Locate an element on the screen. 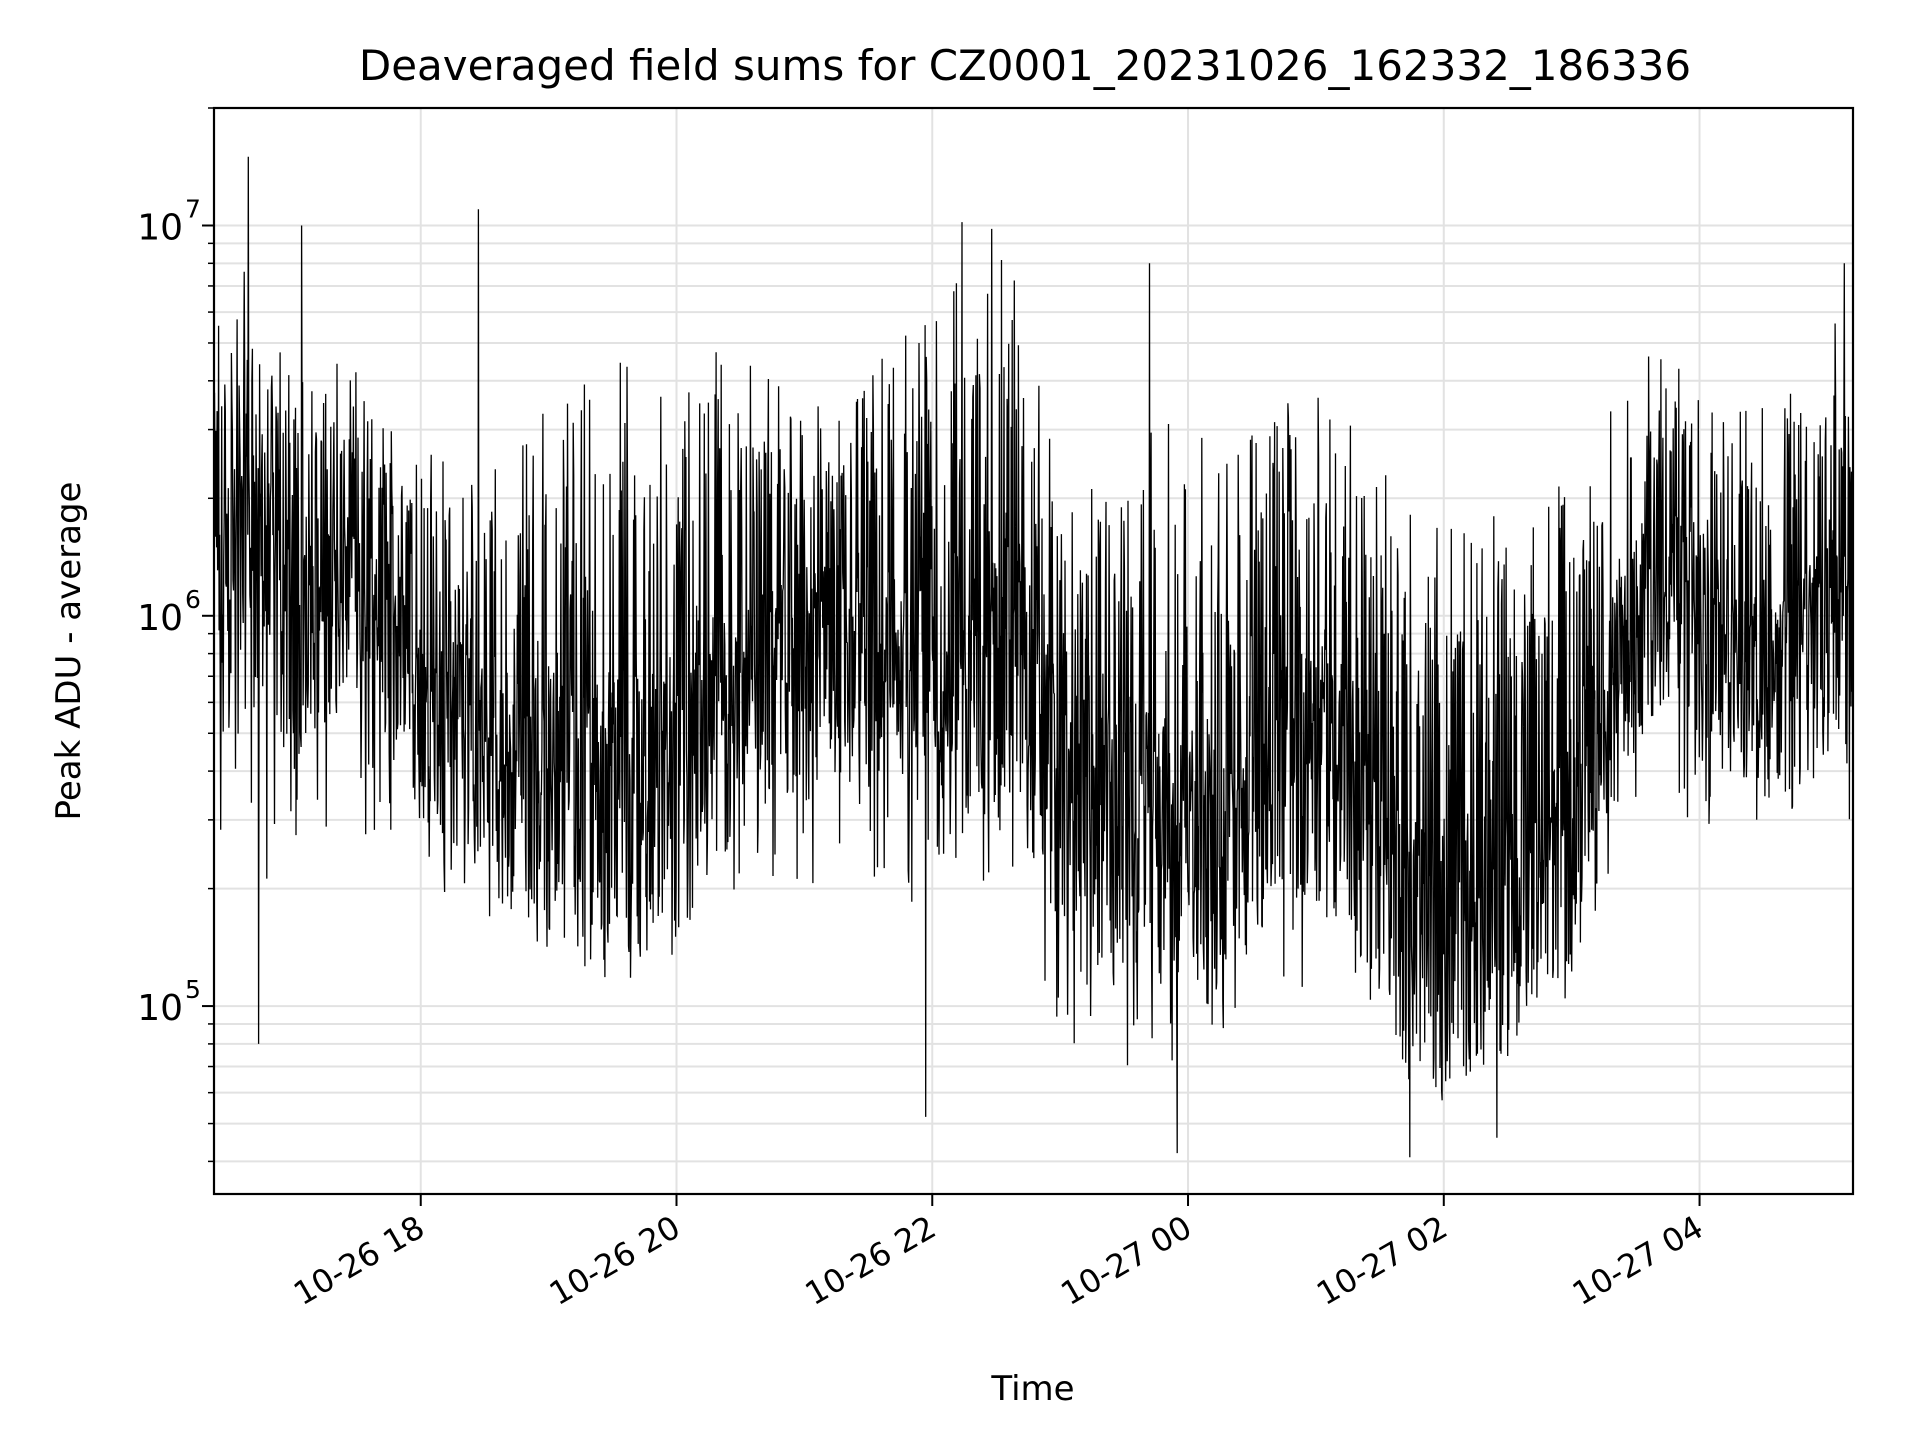 This screenshot has width=1920, height=1440. x-tick-label: 10-27 02 is located at coordinates (1382, 1260).